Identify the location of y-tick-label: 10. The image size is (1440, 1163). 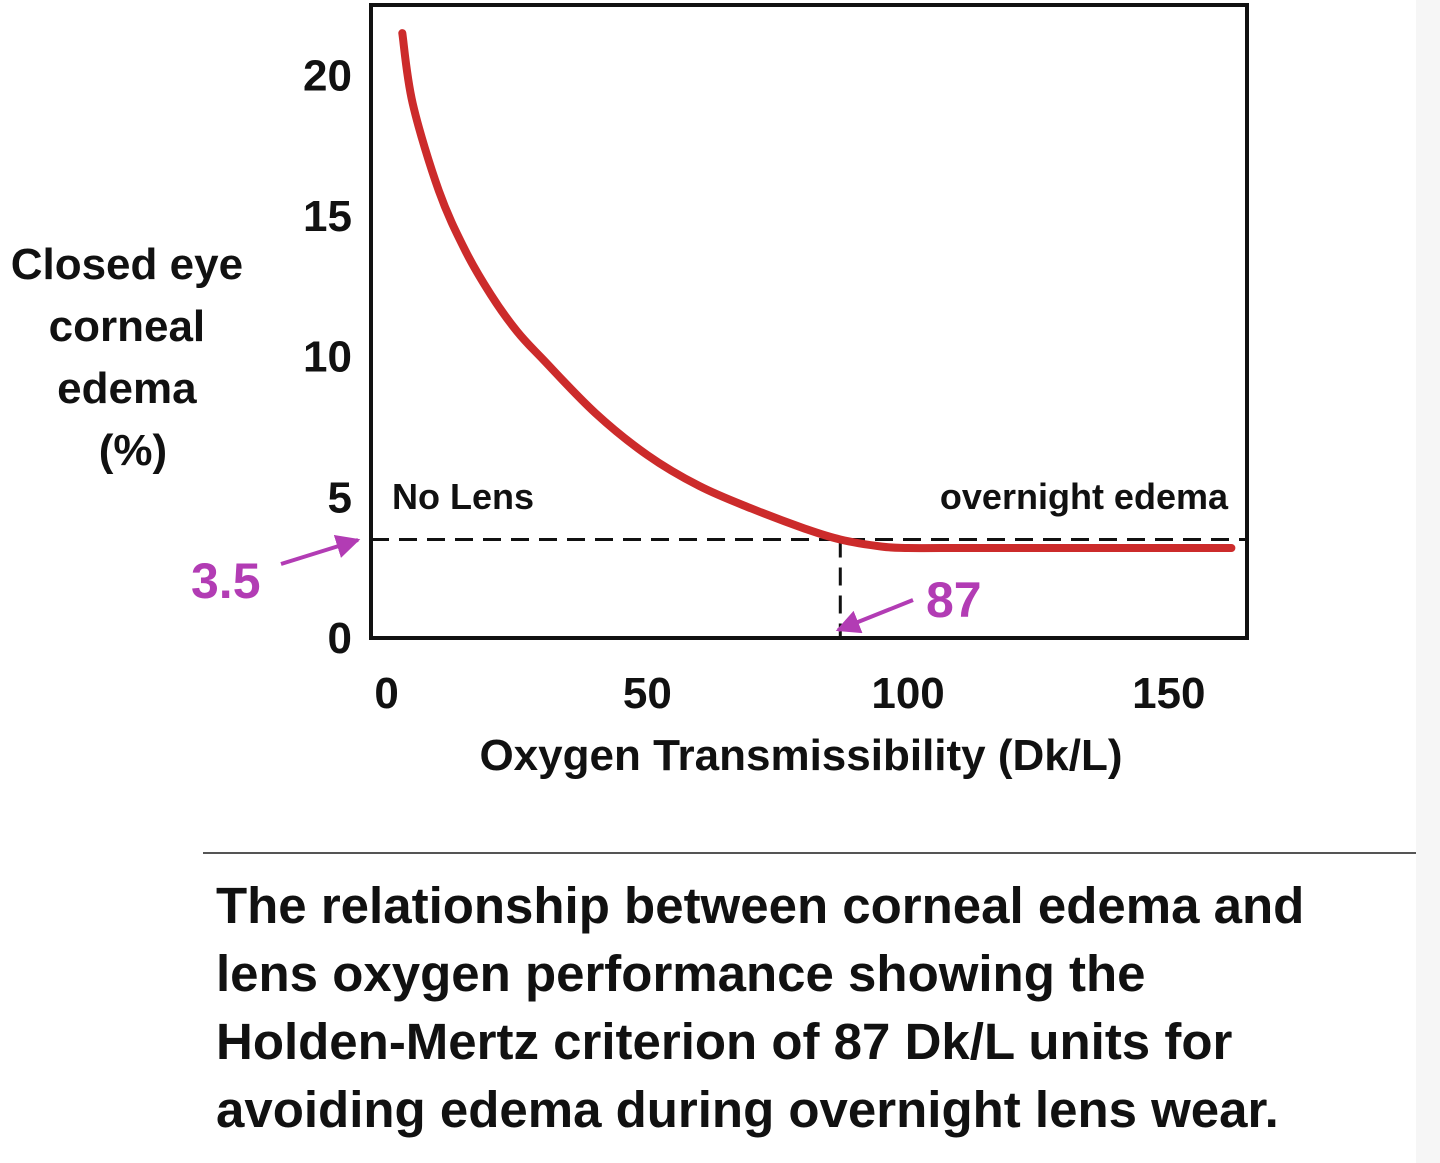
(327, 357).